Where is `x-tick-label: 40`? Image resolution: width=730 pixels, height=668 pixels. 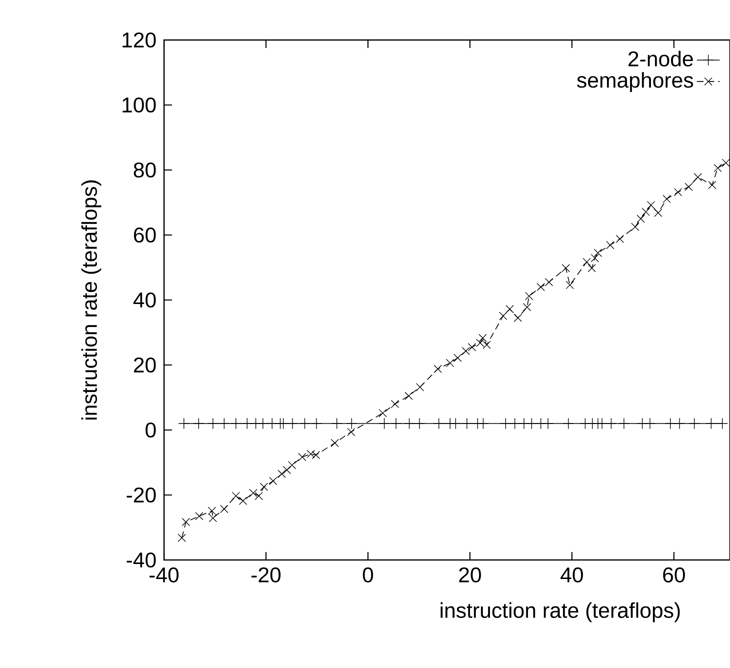 x-tick-label: 40 is located at coordinates (571, 574).